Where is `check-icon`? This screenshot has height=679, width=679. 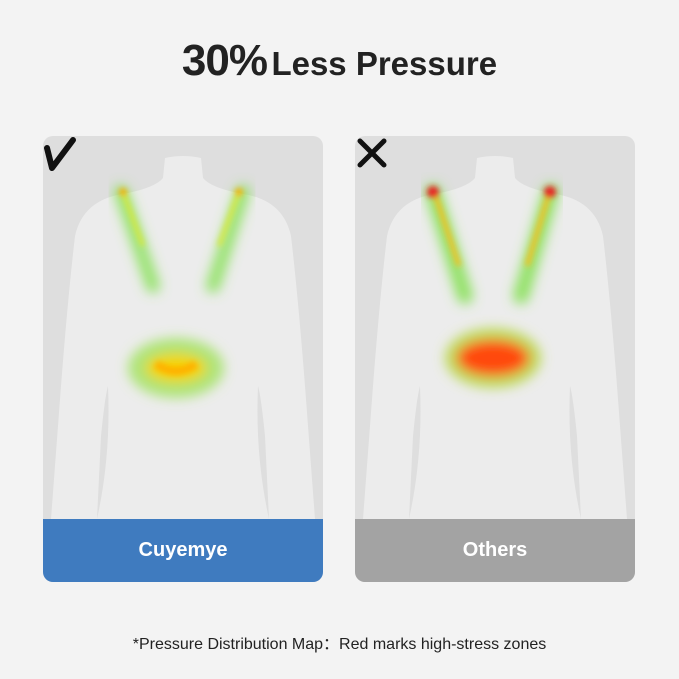
check-icon is located at coordinates (60, 154).